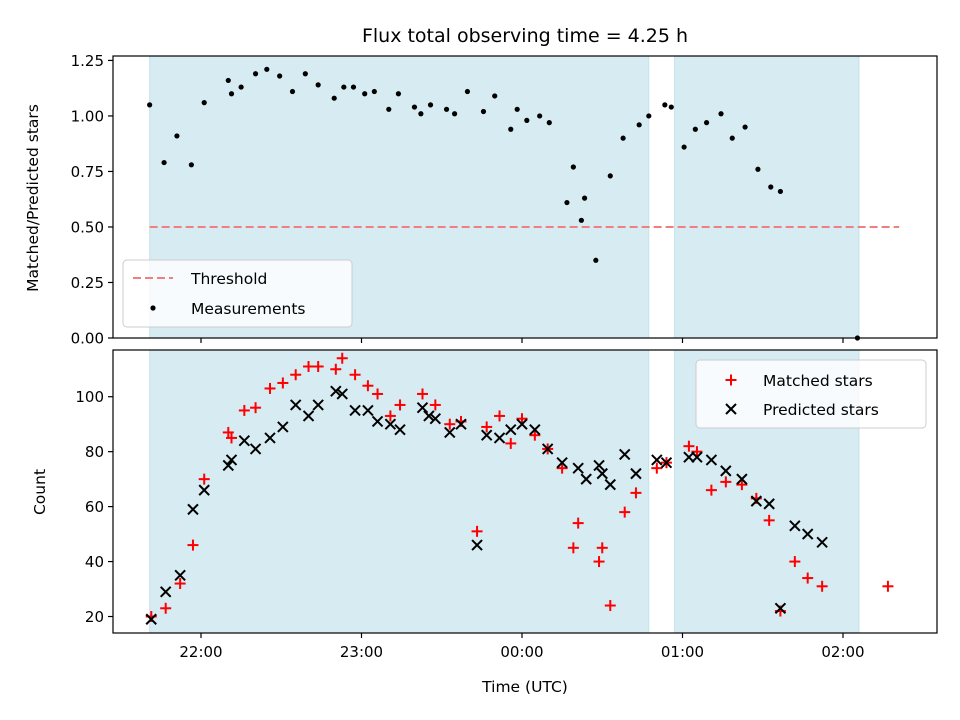 The height and width of the screenshot is (720, 960). Describe the element at coordinates (766, 197) in the screenshot. I see `top-observing-window` at that location.